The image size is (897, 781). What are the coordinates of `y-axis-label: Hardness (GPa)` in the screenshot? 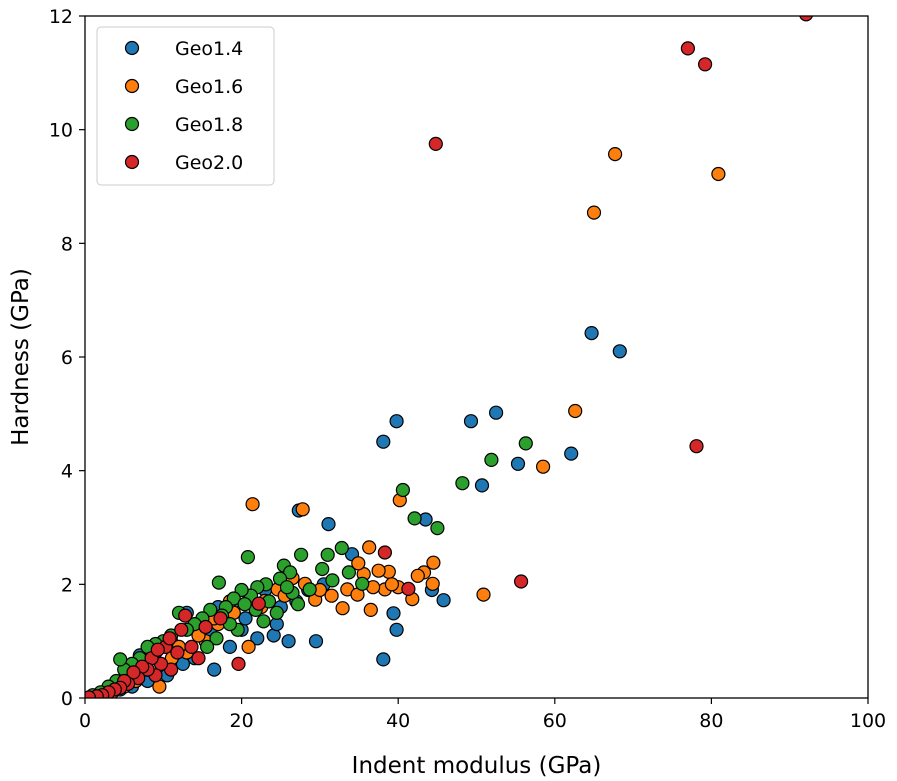 It's located at (21, 357).